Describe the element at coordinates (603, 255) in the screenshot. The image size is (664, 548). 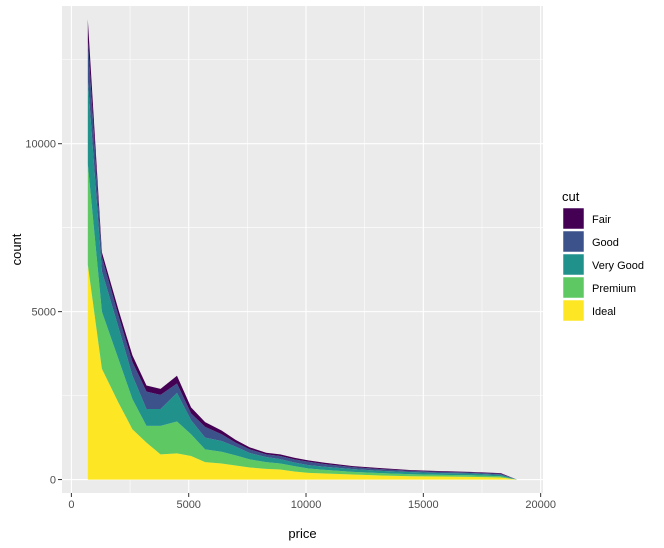
I see `legend: cut Fair Good Very Good Premium Ideal` at that location.